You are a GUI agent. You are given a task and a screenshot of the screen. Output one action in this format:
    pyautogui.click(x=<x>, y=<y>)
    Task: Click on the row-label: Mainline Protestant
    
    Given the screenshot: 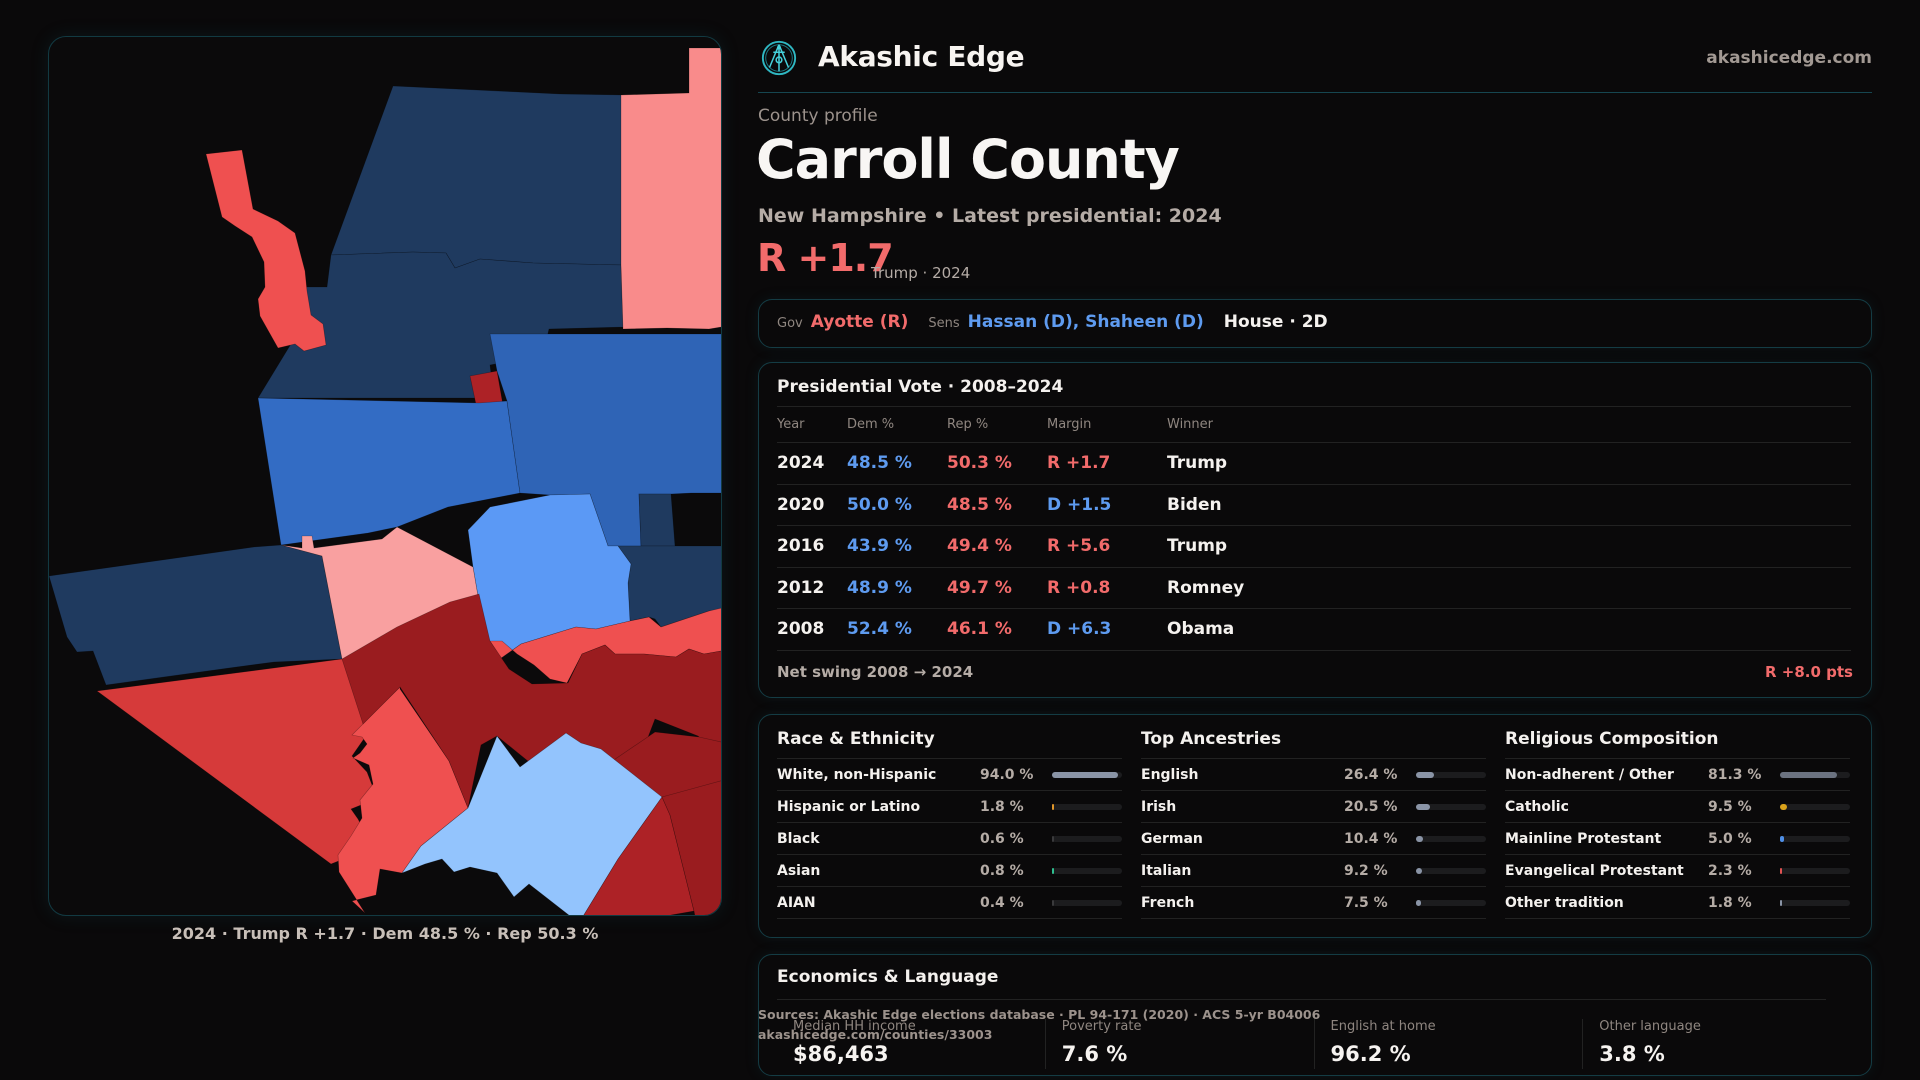 What is the action you would take?
    pyautogui.click(x=1583, y=839)
    